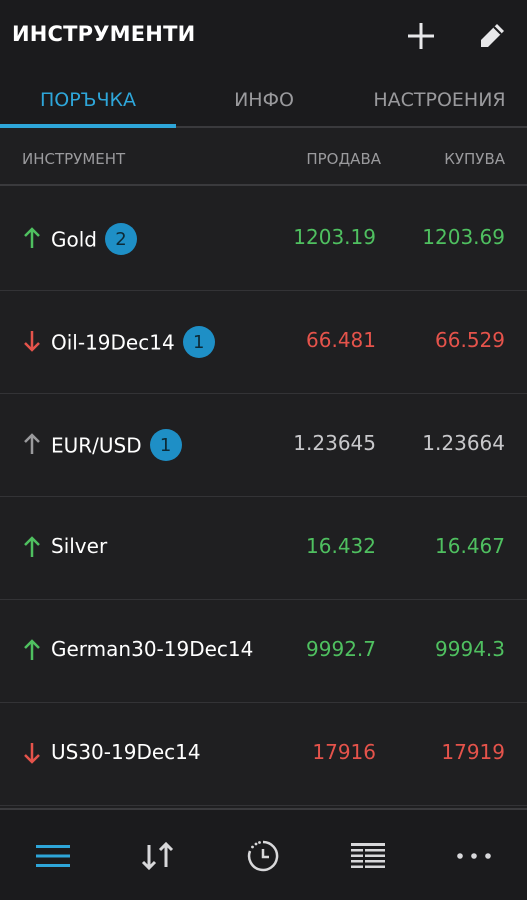  Describe the element at coordinates (74, 159) in the screenshot. I see `column-instrument: ИНСТРУМЕНТ` at that location.